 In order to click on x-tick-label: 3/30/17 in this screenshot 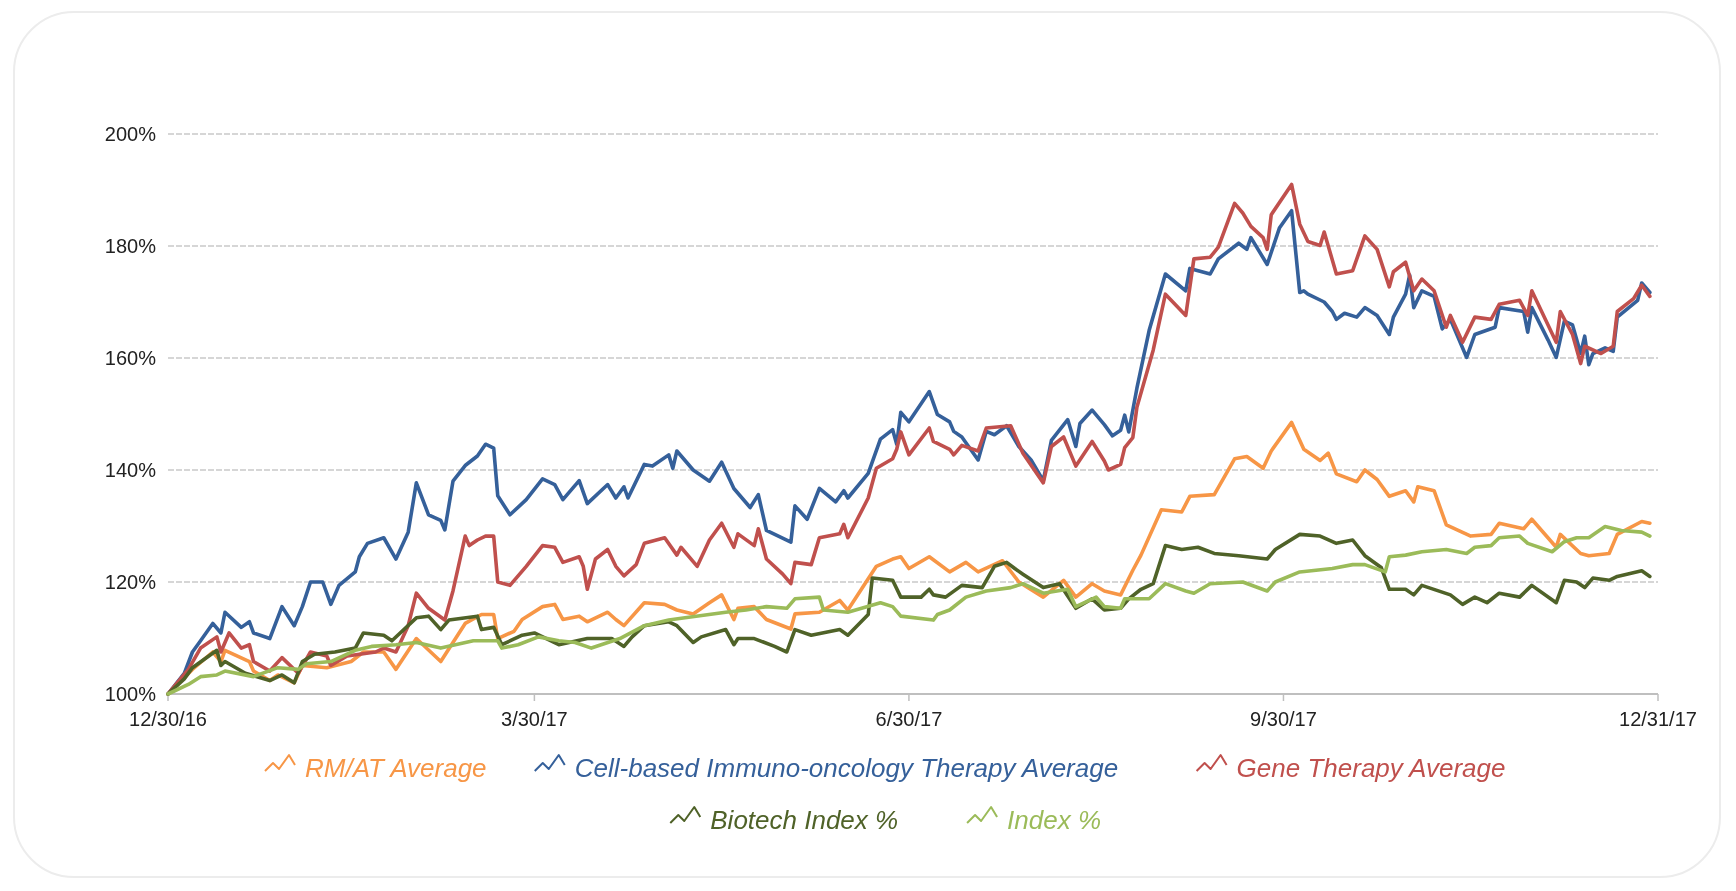, I will do `click(534, 719)`.